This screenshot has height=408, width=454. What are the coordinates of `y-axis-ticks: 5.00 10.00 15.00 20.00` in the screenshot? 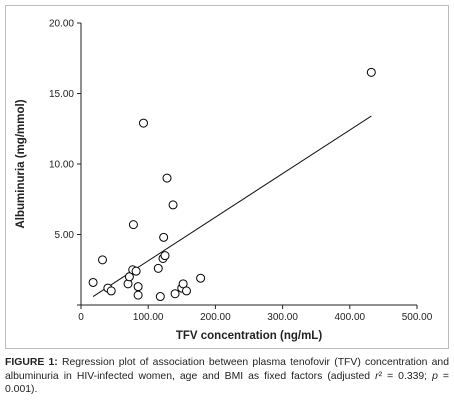 It's located at (65, 162).